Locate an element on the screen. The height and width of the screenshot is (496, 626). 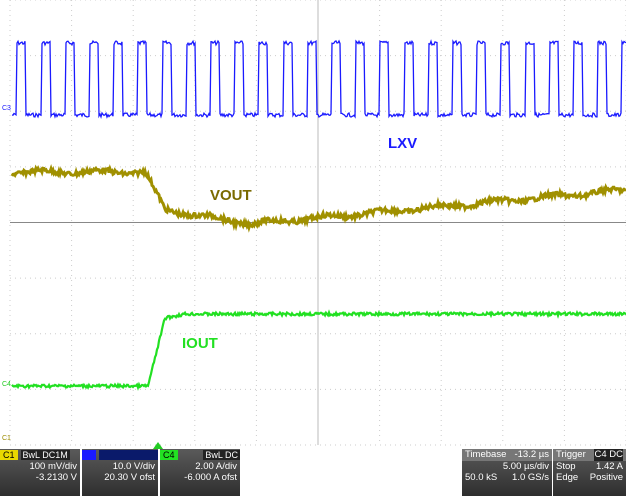
trigger-source: C4 DC is located at coordinates (608, 455).